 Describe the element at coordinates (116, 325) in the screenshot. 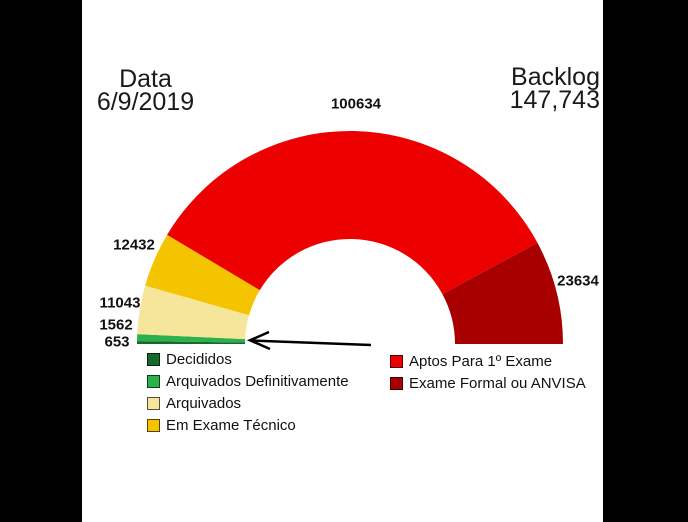

I see `segment-value-label: 1562` at that location.